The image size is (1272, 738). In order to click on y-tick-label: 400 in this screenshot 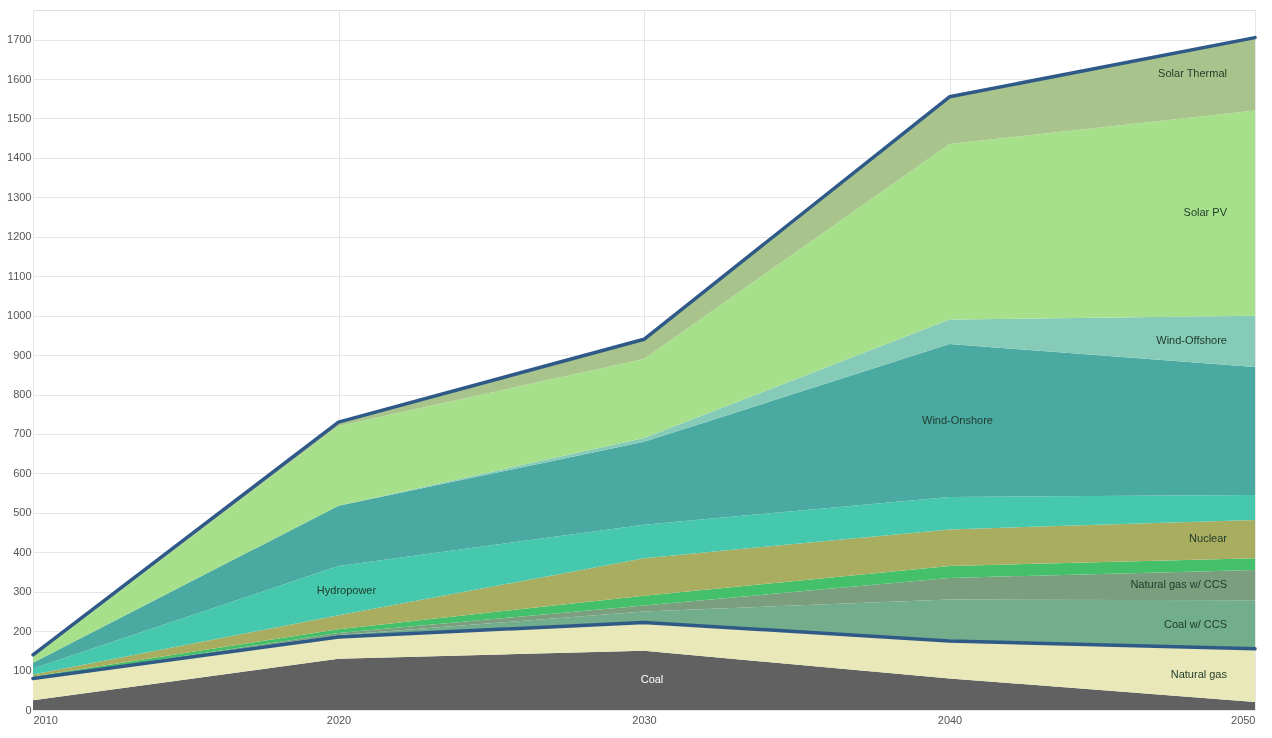, I will do `click(22, 551)`.